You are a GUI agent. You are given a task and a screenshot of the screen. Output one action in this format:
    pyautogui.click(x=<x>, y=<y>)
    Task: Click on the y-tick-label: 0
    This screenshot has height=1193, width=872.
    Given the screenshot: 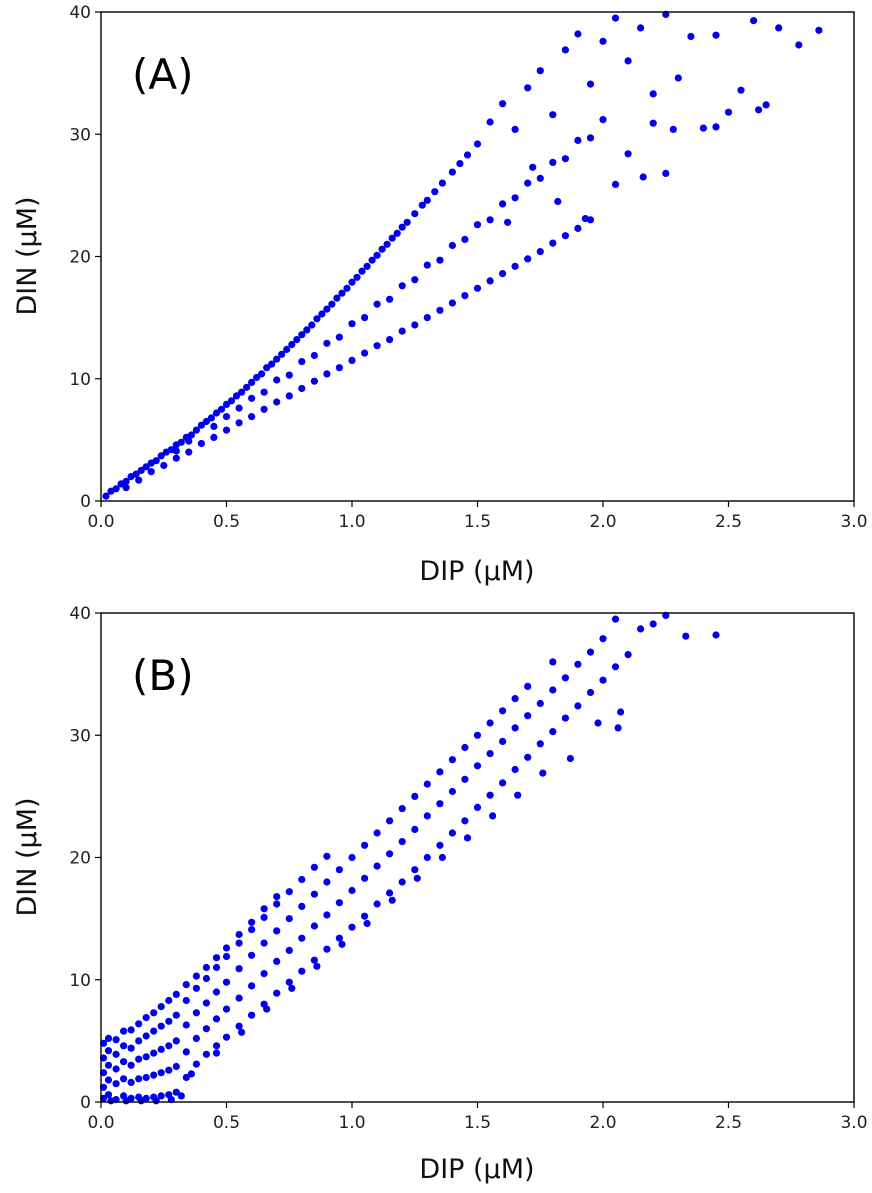 What is the action you would take?
    pyautogui.click(x=85, y=502)
    